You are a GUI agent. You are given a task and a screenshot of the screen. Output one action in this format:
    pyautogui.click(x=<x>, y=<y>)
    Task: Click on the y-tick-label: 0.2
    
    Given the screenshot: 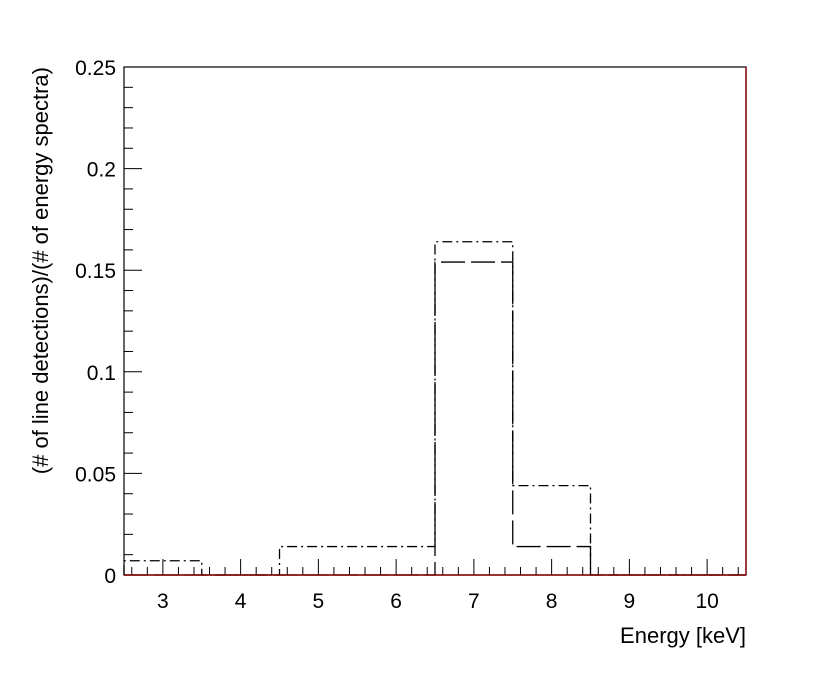 What is the action you would take?
    pyautogui.click(x=101, y=170)
    